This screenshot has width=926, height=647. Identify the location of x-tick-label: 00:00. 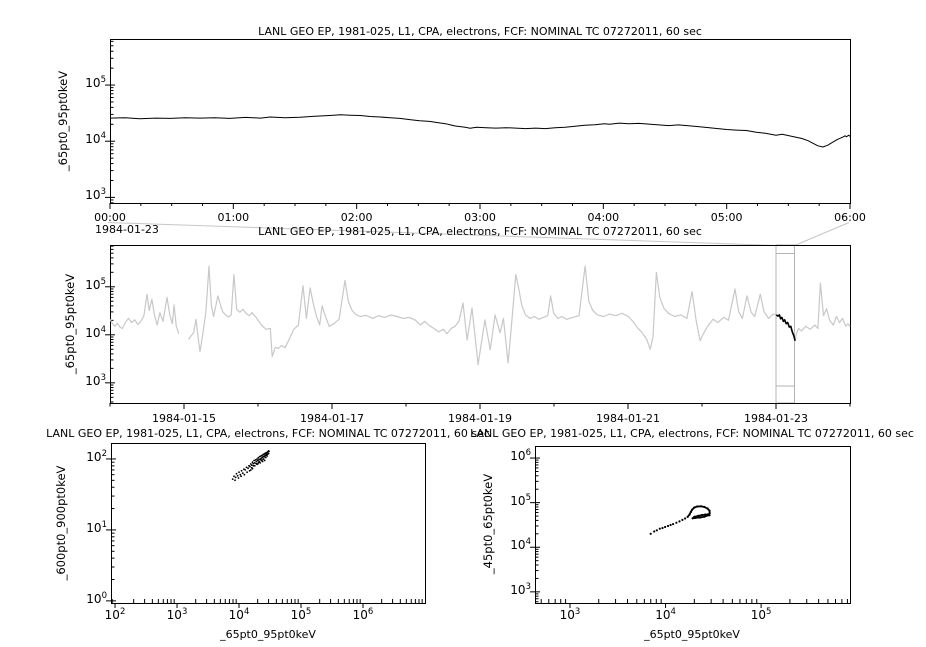
(110, 217).